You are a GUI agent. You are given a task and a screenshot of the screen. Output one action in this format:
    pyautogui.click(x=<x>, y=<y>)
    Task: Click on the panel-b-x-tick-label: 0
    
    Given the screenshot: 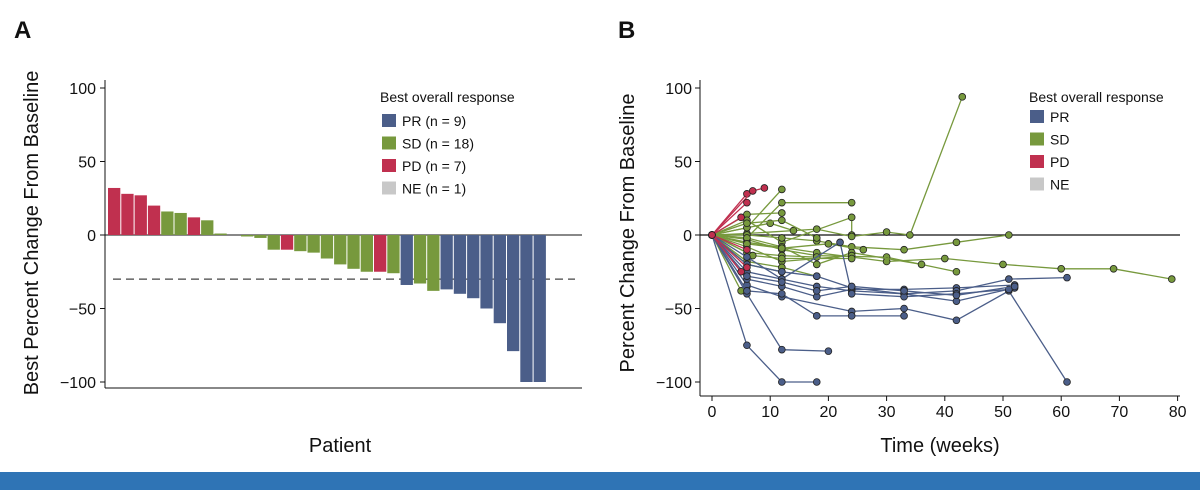 What is the action you would take?
    pyautogui.click(x=712, y=412)
    